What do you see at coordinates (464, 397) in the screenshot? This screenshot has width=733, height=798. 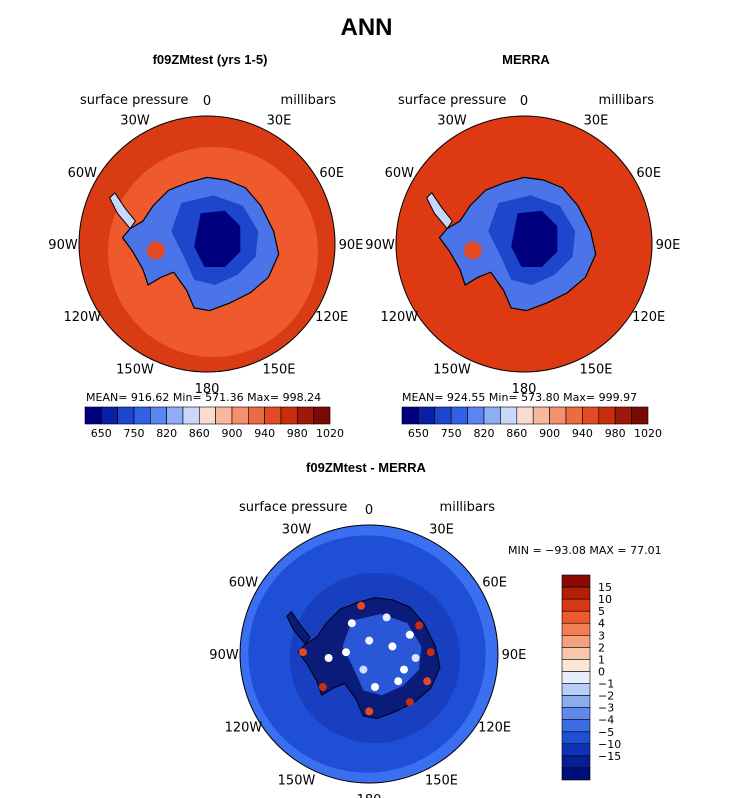 I see `mean-value: 924.55` at bounding box center [464, 397].